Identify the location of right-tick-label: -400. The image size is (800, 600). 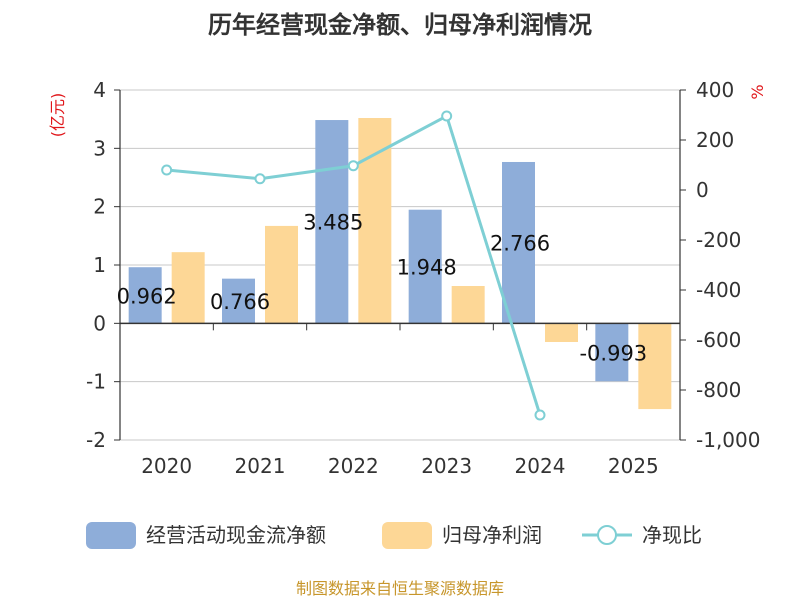
(718, 290).